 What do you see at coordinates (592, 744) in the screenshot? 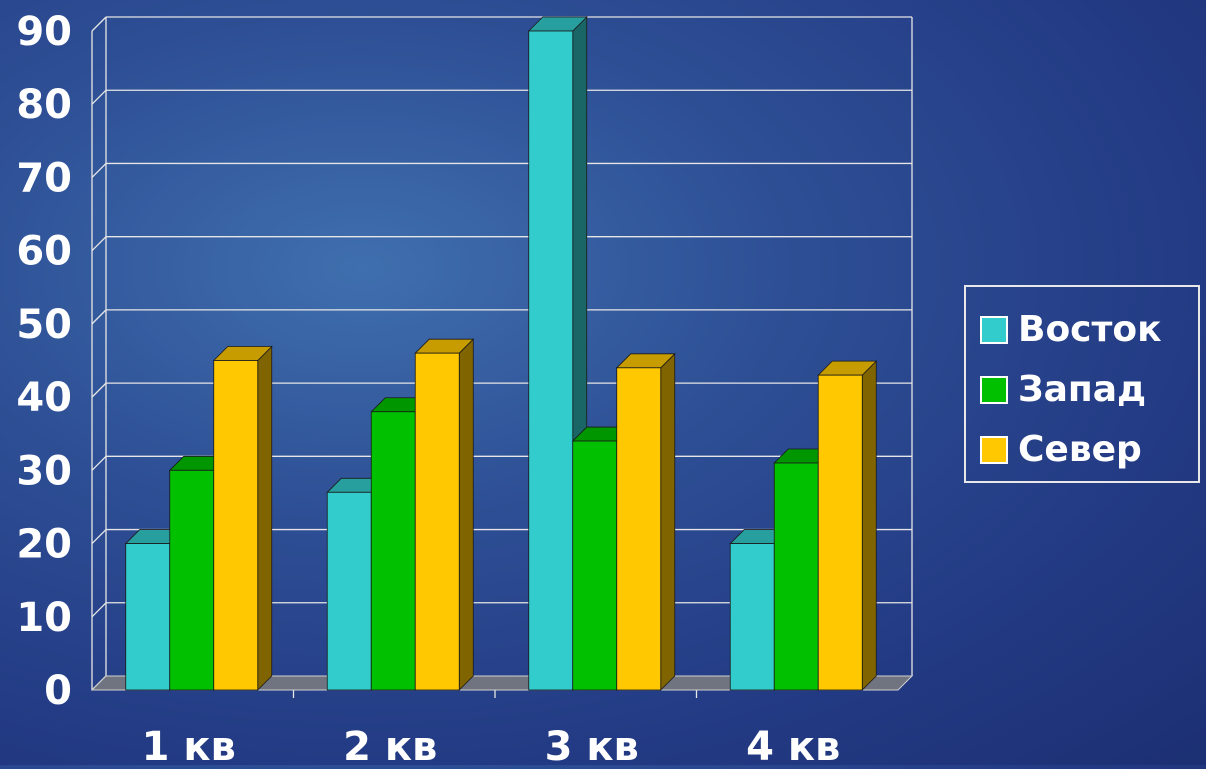
I see `x-tick-label: 3 кв` at bounding box center [592, 744].